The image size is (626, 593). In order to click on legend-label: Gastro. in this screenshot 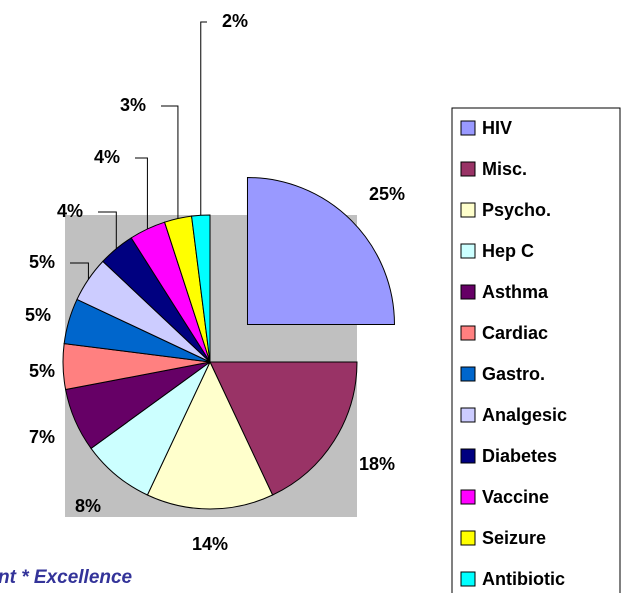, I will do `click(513, 374)`.